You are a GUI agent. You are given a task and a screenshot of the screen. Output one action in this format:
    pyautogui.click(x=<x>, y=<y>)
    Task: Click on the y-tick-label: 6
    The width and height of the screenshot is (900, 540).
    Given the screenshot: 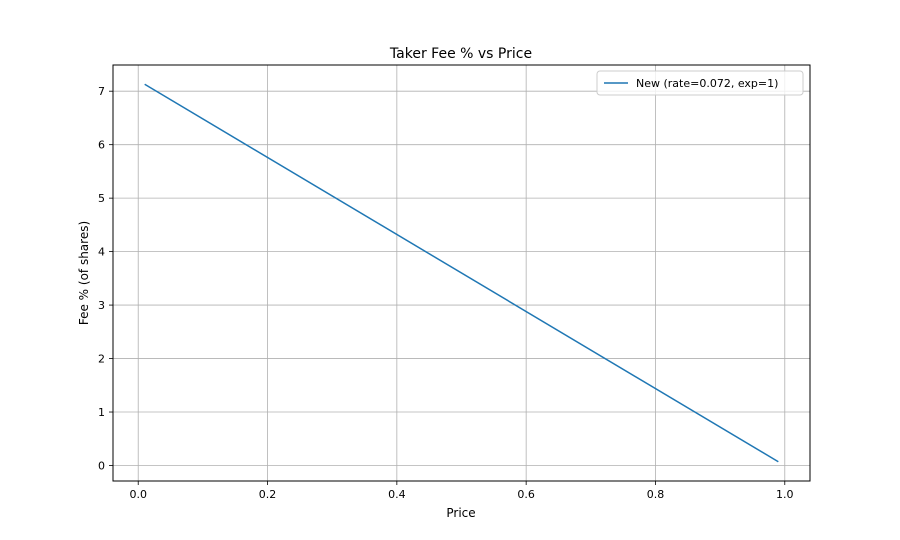 What is the action you would take?
    pyautogui.click(x=101, y=145)
    